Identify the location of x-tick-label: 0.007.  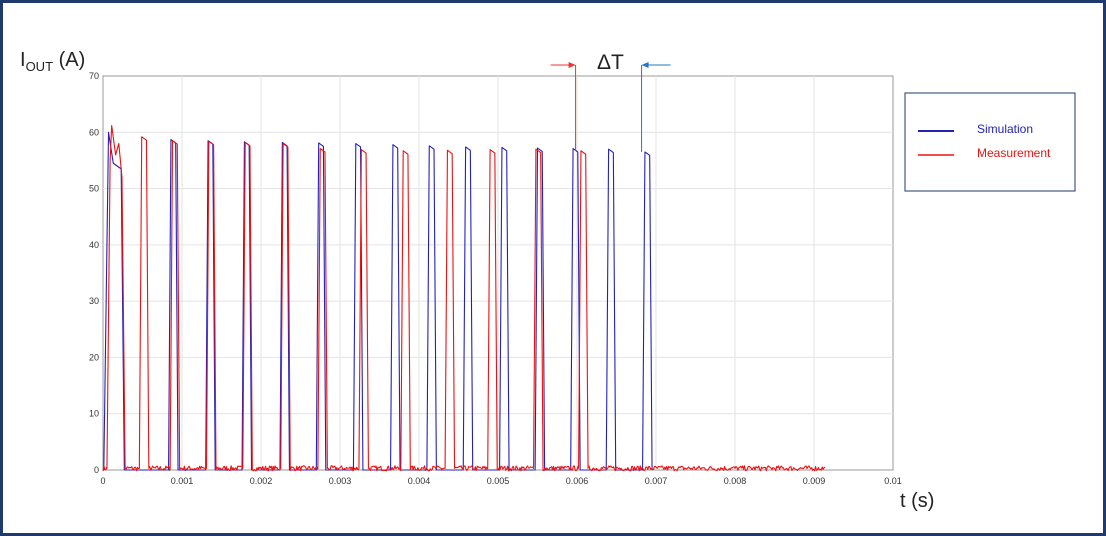
(656, 481).